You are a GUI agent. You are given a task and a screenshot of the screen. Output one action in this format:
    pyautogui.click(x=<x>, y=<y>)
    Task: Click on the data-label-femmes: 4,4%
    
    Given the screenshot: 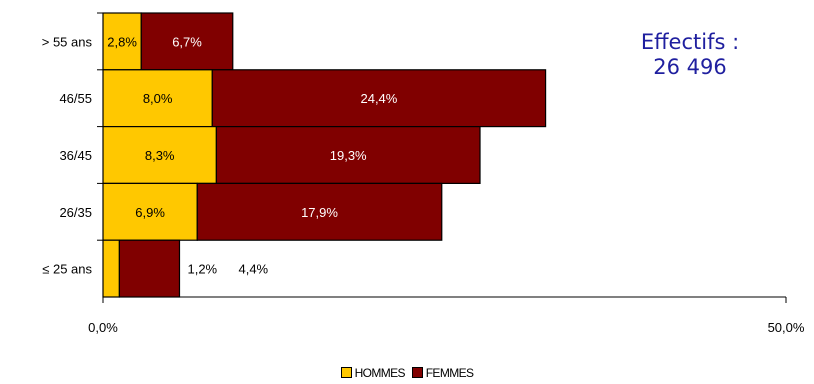 What is the action you would take?
    pyautogui.click(x=253, y=269)
    